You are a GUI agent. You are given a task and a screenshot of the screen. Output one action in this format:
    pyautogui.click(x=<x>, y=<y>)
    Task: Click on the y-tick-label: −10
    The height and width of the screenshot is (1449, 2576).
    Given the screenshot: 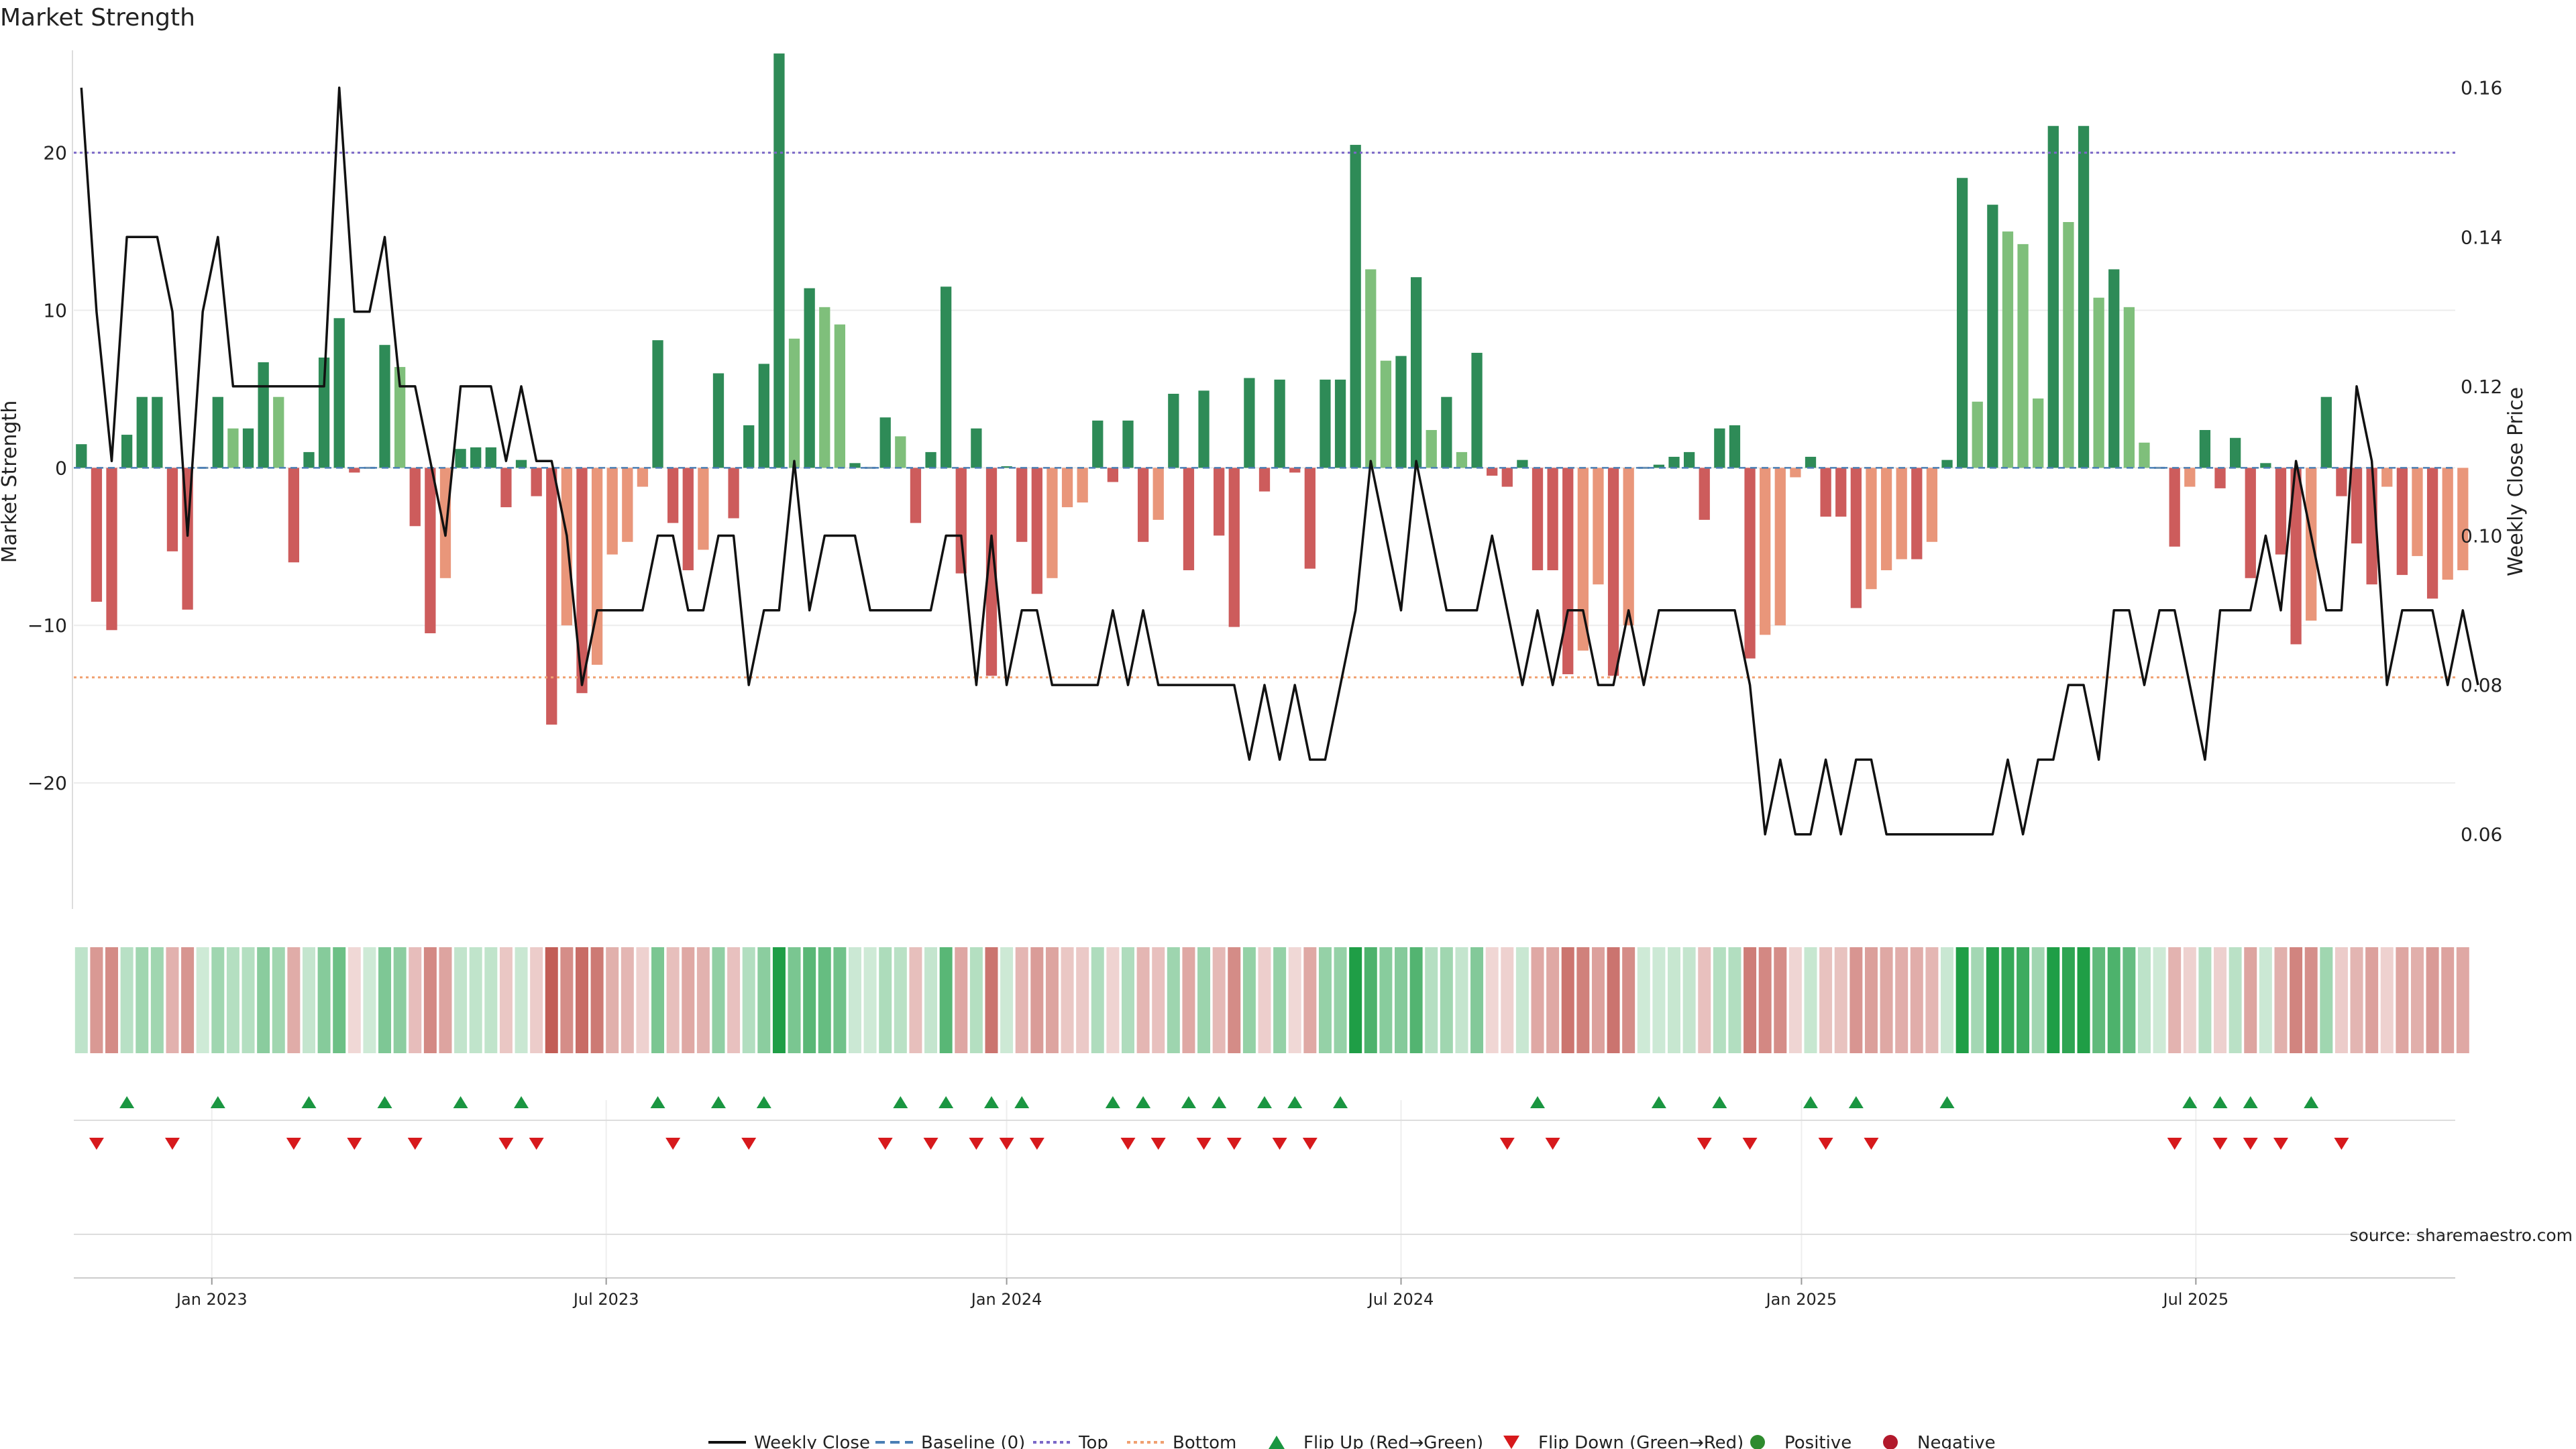 What is the action you would take?
    pyautogui.click(x=47, y=625)
    